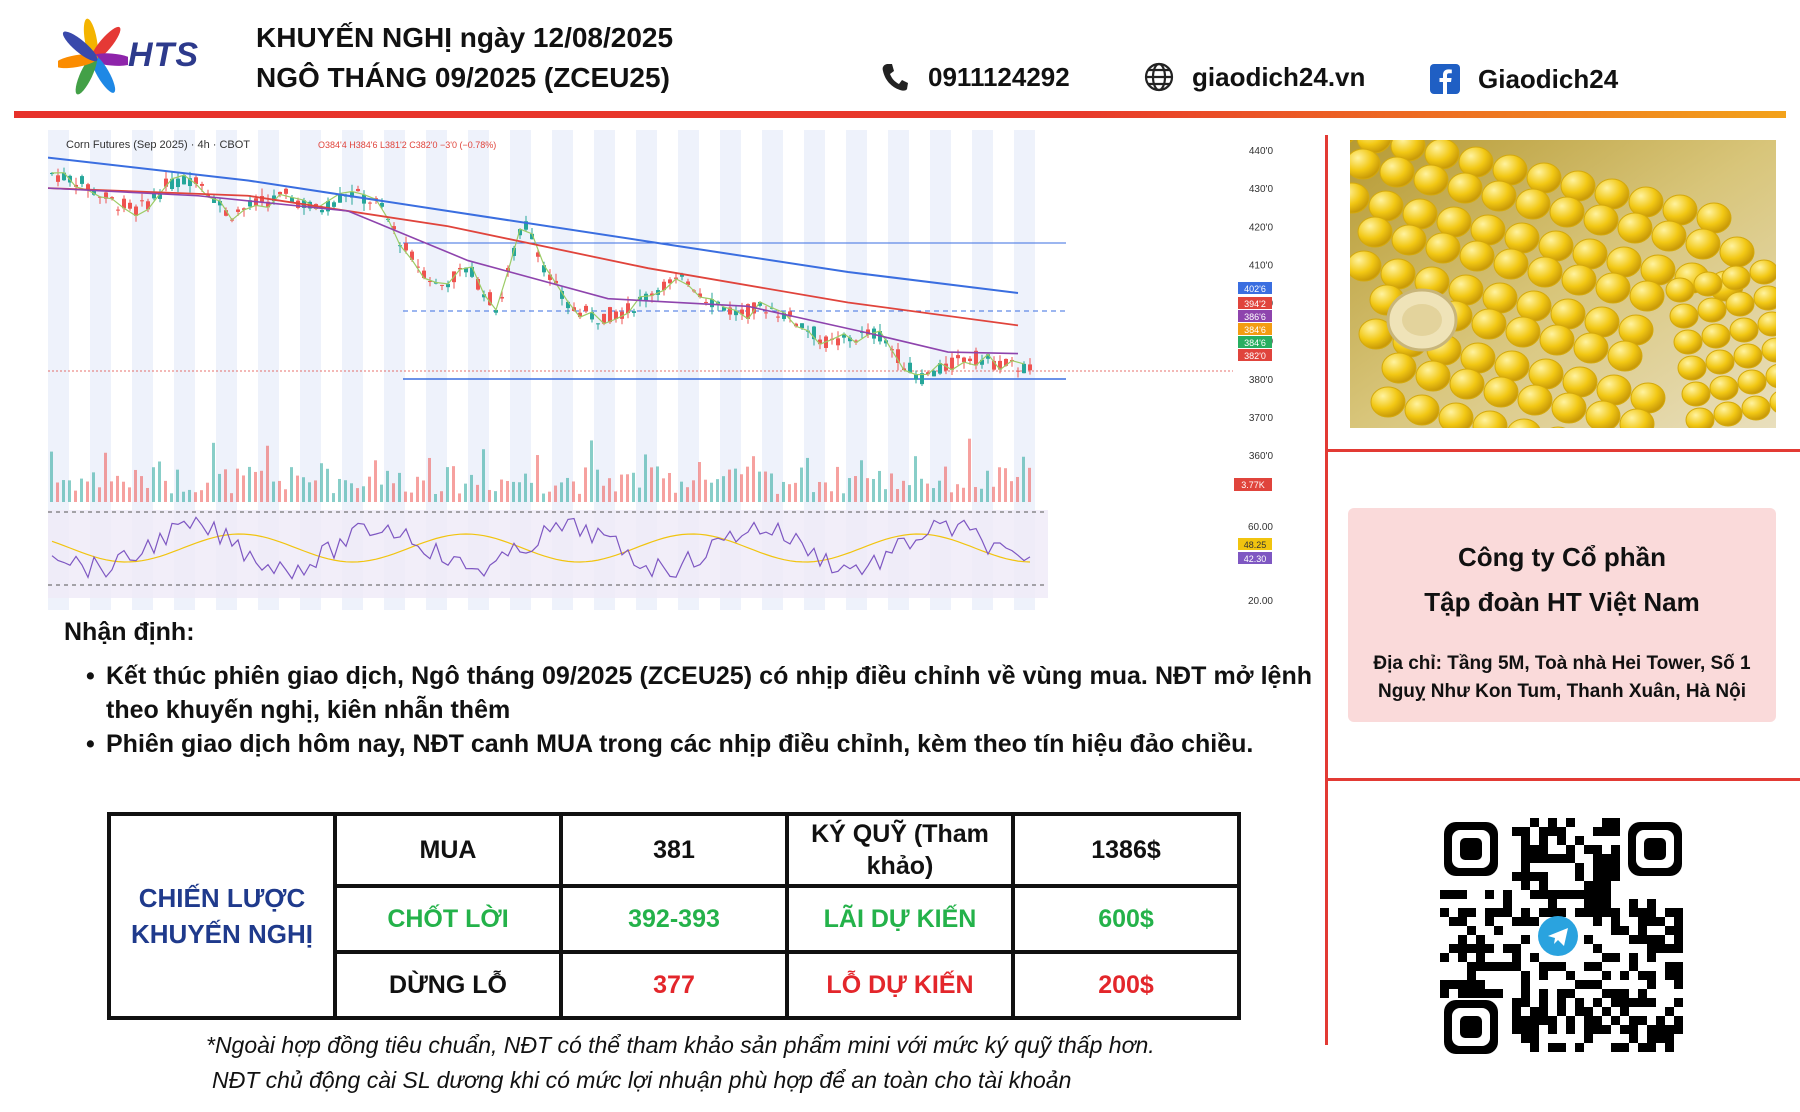 The width and height of the screenshot is (1800, 1112). I want to click on strategy-heading: CHIẾN LƯỢC KHUYẾN NGHỊ, so click(222, 916).